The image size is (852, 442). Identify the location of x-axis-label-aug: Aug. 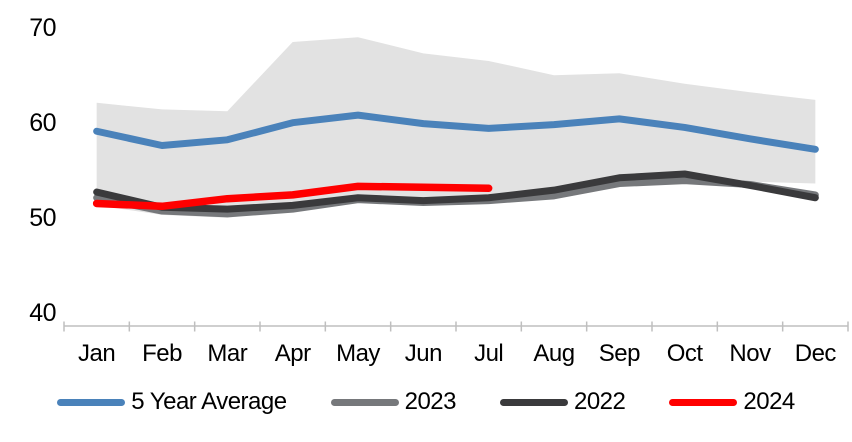
(554, 353).